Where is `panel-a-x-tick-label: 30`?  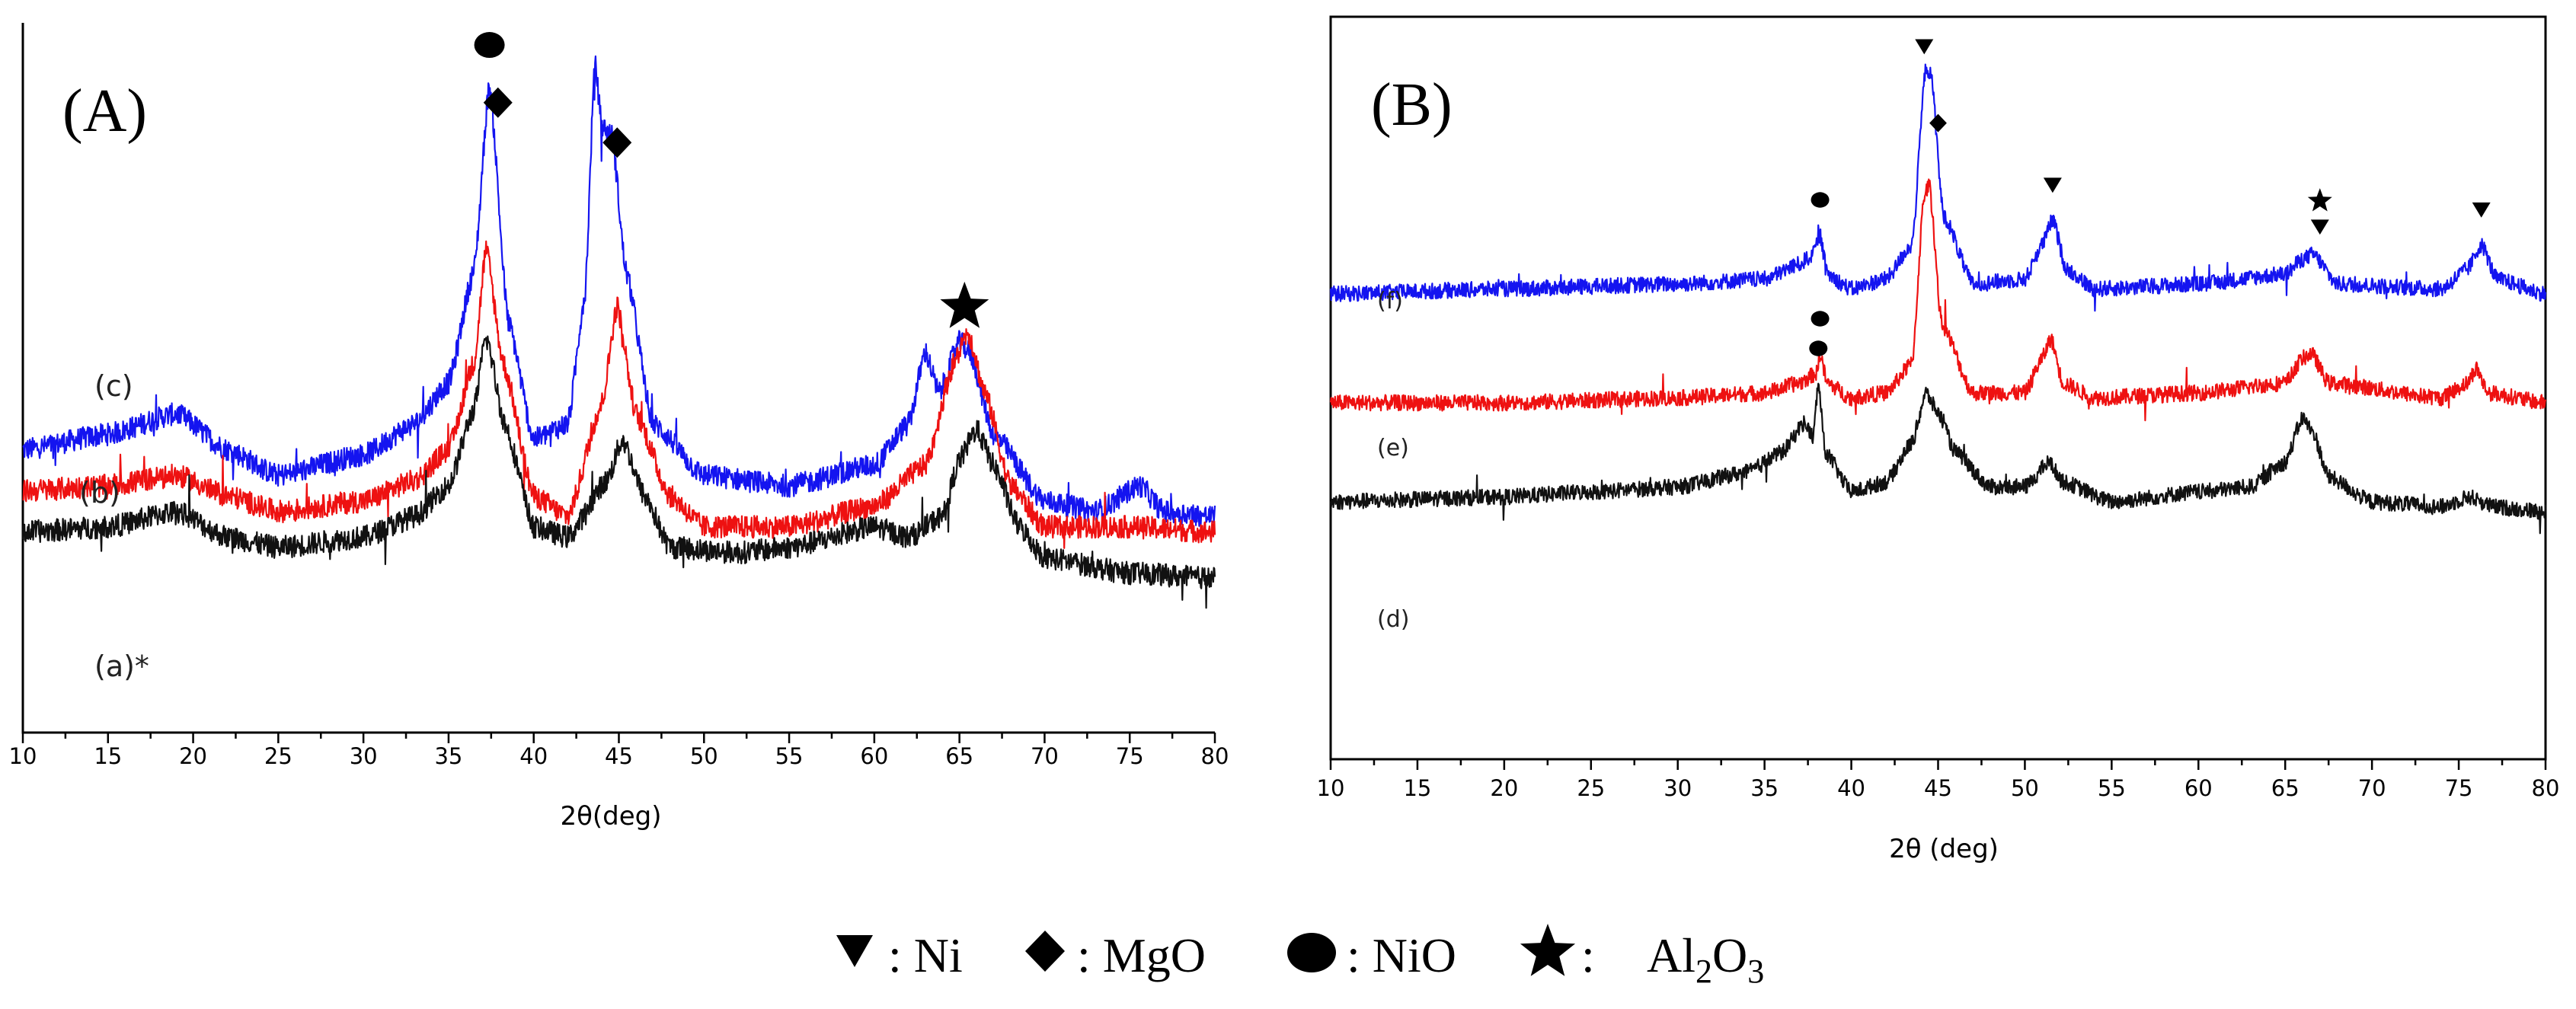 panel-a-x-tick-label: 30 is located at coordinates (364, 756).